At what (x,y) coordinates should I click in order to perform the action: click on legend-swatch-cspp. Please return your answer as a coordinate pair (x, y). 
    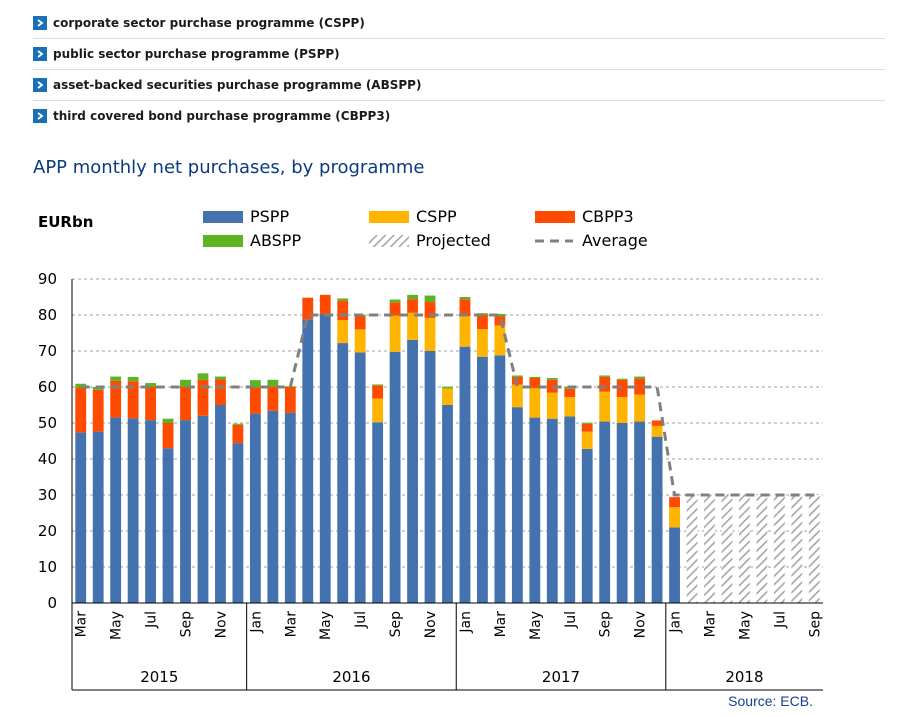
    Looking at the image, I should click on (389, 217).